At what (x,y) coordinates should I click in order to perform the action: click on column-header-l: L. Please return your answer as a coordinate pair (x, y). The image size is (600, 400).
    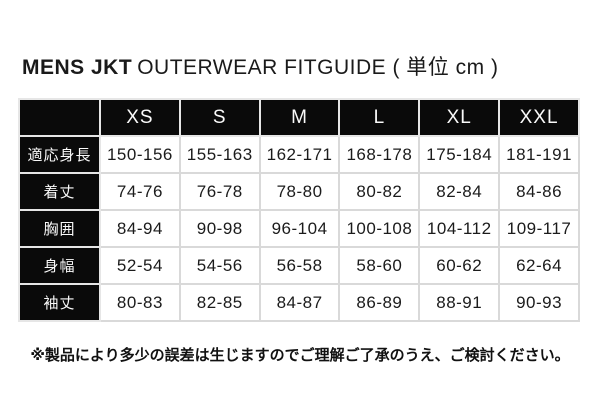
    Looking at the image, I should click on (379, 117).